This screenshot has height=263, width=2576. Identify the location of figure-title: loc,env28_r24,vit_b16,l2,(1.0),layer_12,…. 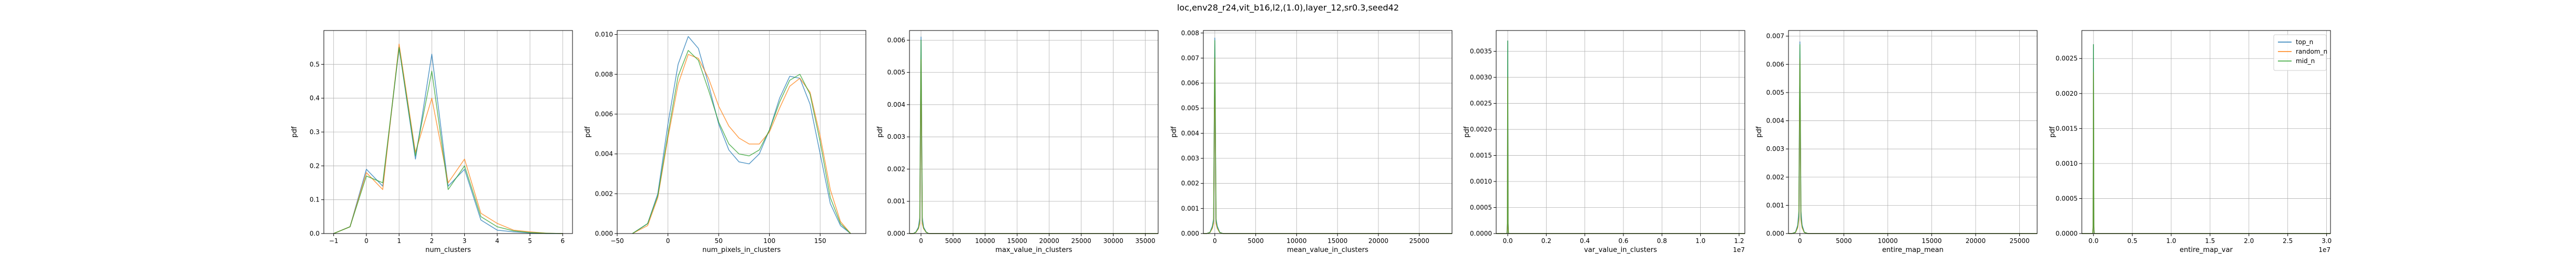
(1288, 8).